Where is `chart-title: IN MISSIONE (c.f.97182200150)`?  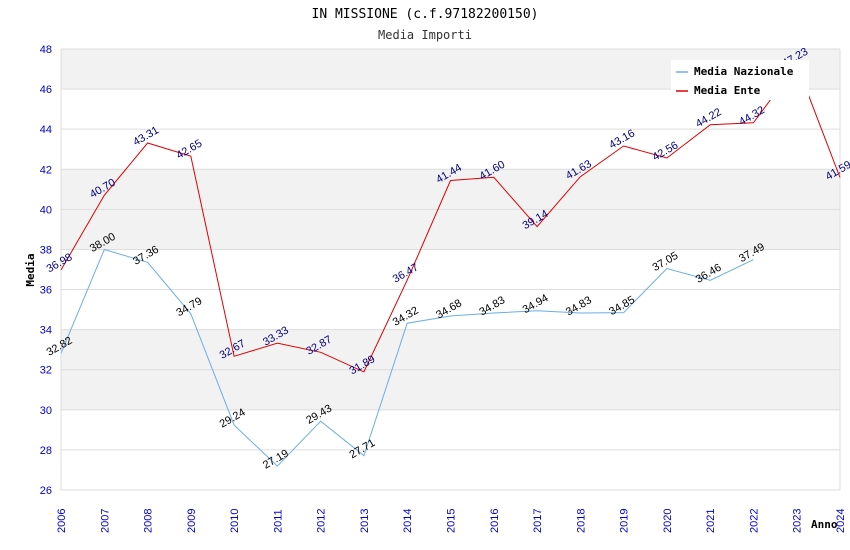
chart-title: IN MISSIONE (c.f.97182200150) is located at coordinates (425, 14).